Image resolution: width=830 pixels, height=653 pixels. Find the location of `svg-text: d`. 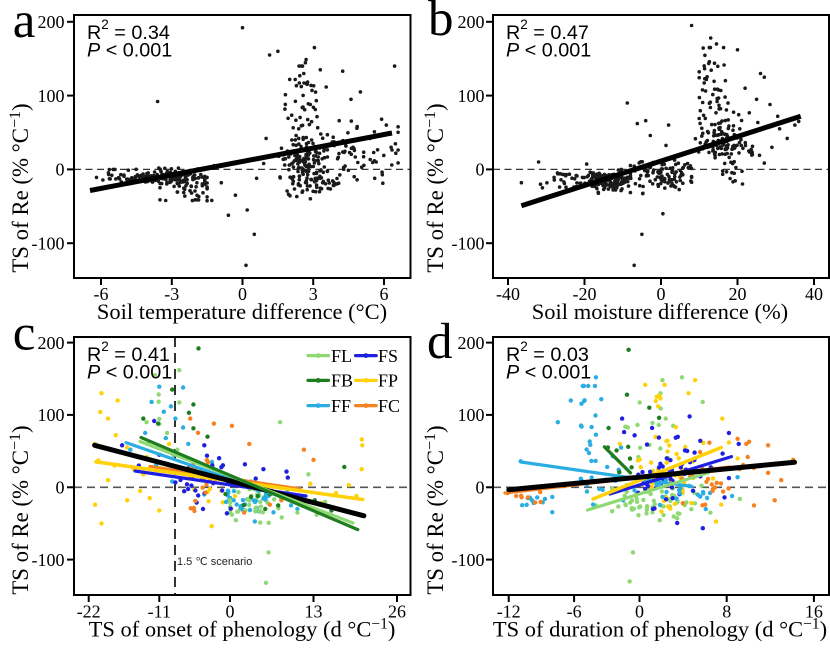

svg-text: d is located at coordinates (440, 342).